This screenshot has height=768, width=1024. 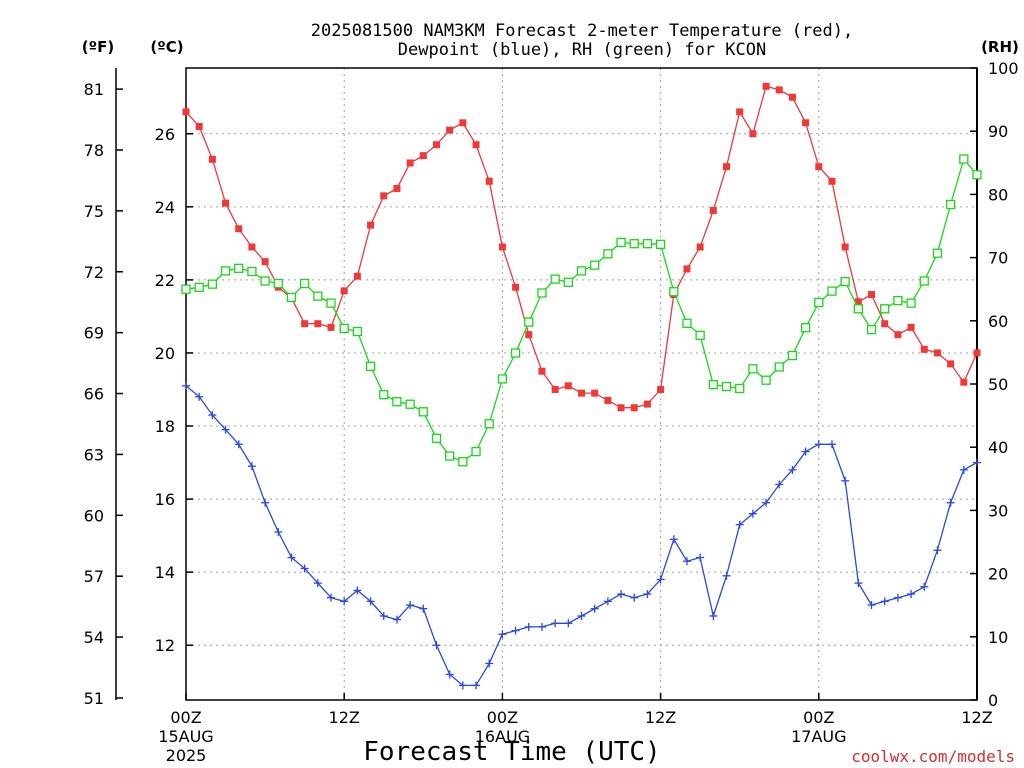 What do you see at coordinates (165, 426) in the screenshot?
I see `celsius-tick-label: 18` at bounding box center [165, 426].